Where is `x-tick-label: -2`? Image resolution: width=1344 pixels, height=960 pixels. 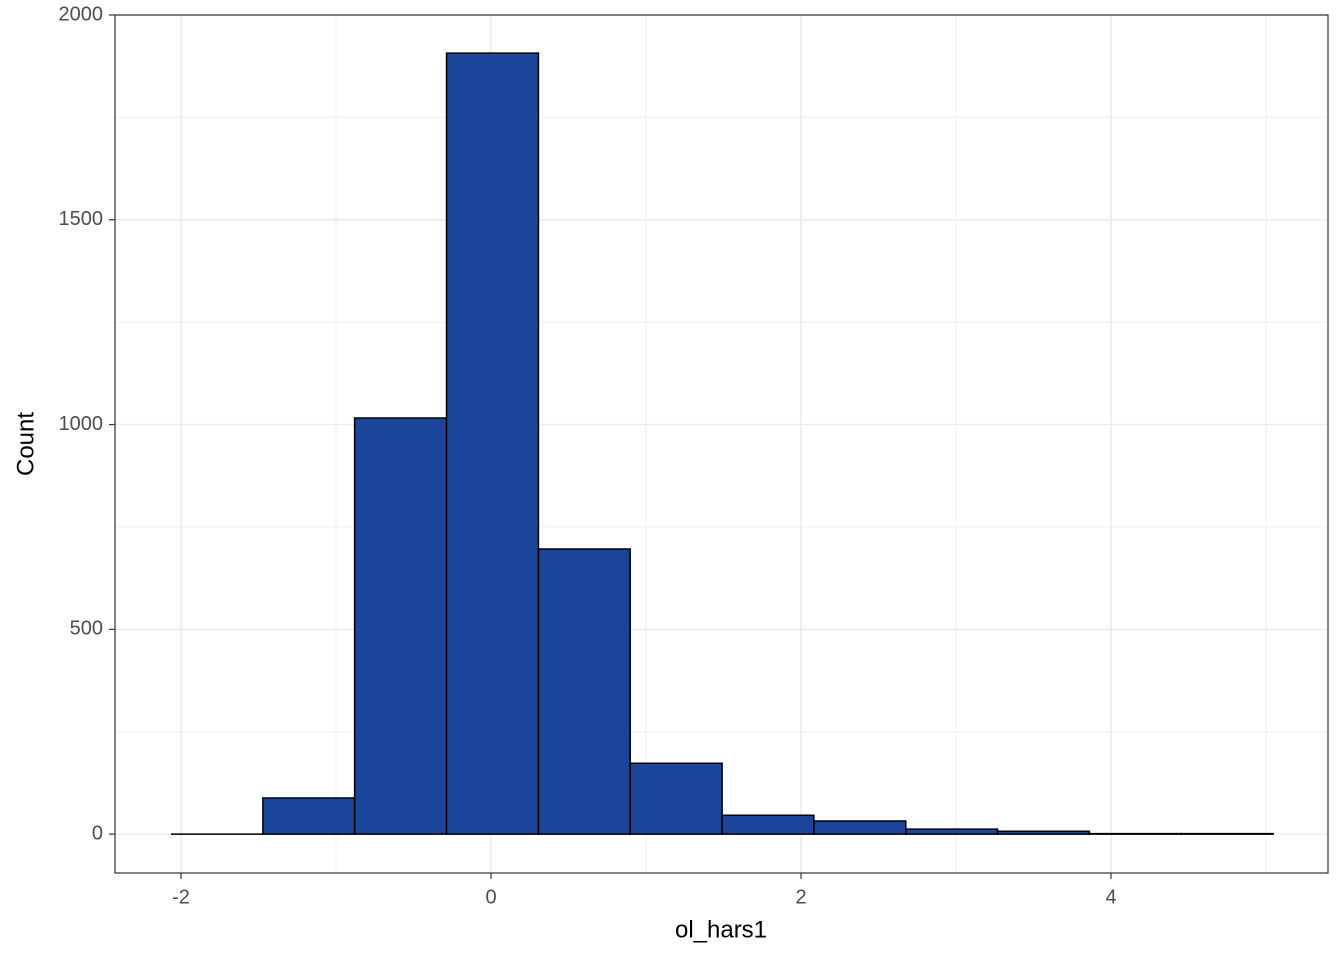 x-tick-label: -2 is located at coordinates (181, 897).